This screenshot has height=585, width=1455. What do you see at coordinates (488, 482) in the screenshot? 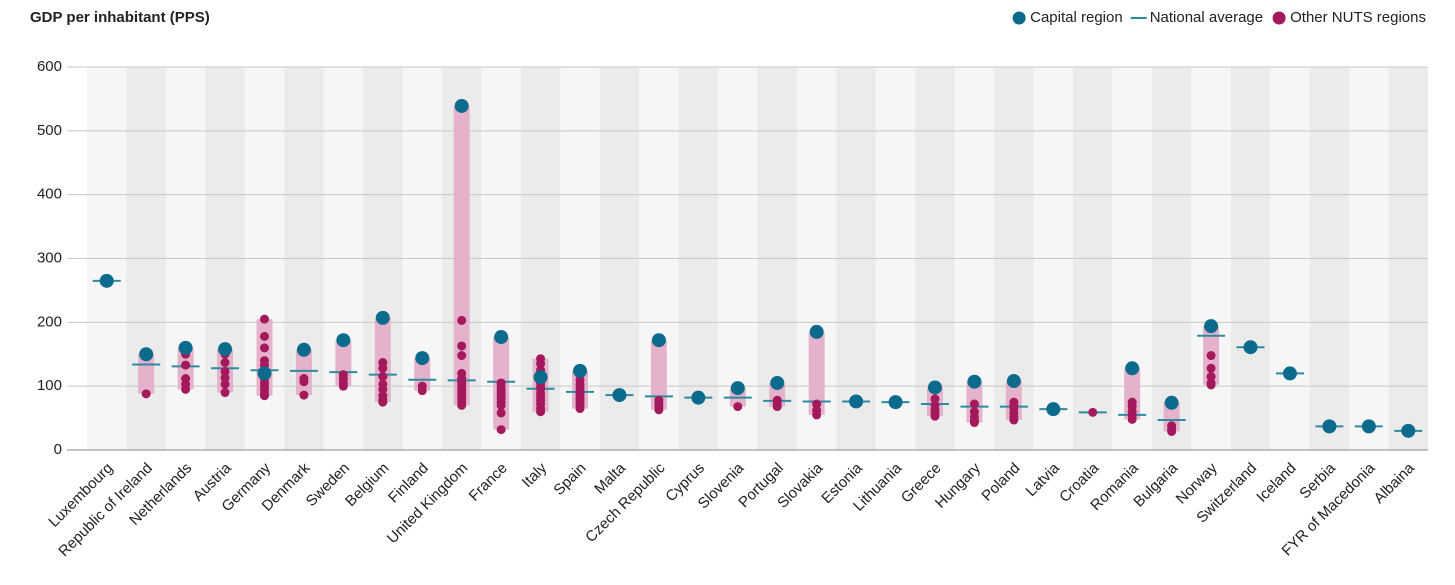
I see `x-tick-label: France` at bounding box center [488, 482].